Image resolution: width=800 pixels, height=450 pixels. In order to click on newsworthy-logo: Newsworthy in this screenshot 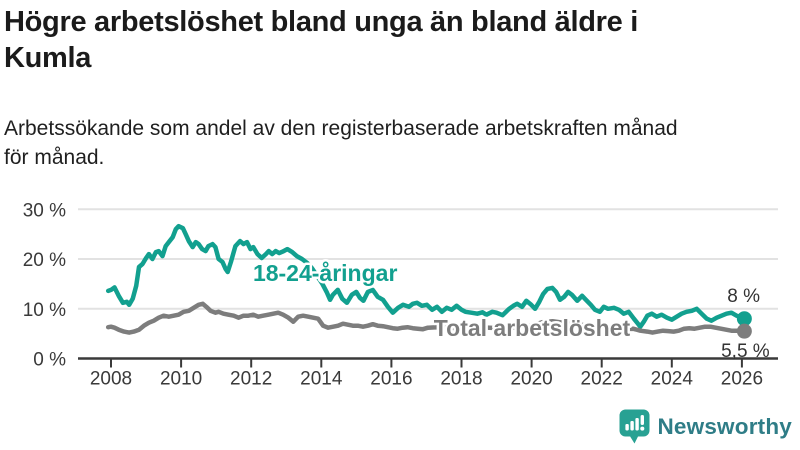, I will do `click(705, 426)`.